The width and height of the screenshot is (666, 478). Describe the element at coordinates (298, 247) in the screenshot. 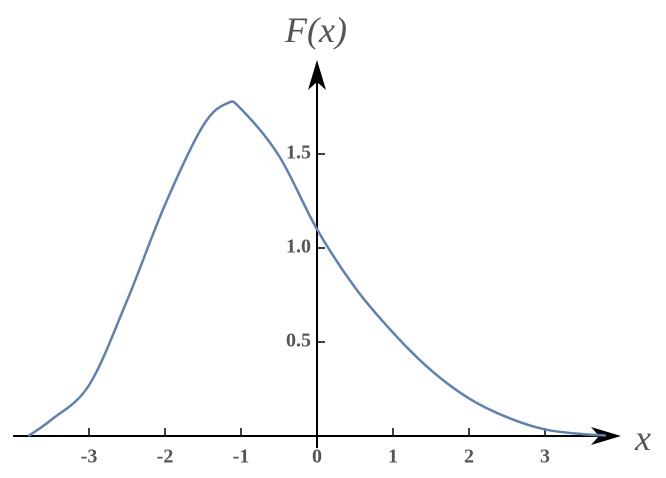

I see `y-tick-label: 1.0` at that location.